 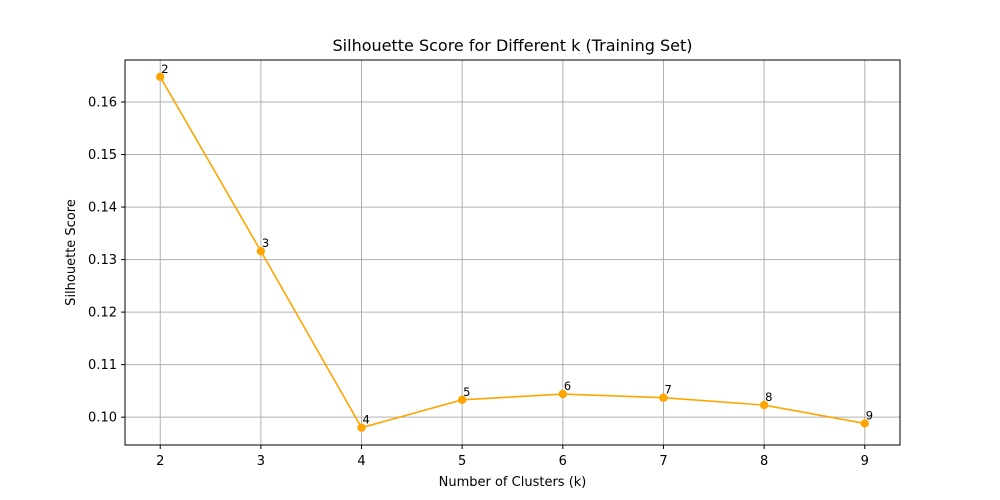 I want to click on x-tick-label: 7, so click(x=663, y=461).